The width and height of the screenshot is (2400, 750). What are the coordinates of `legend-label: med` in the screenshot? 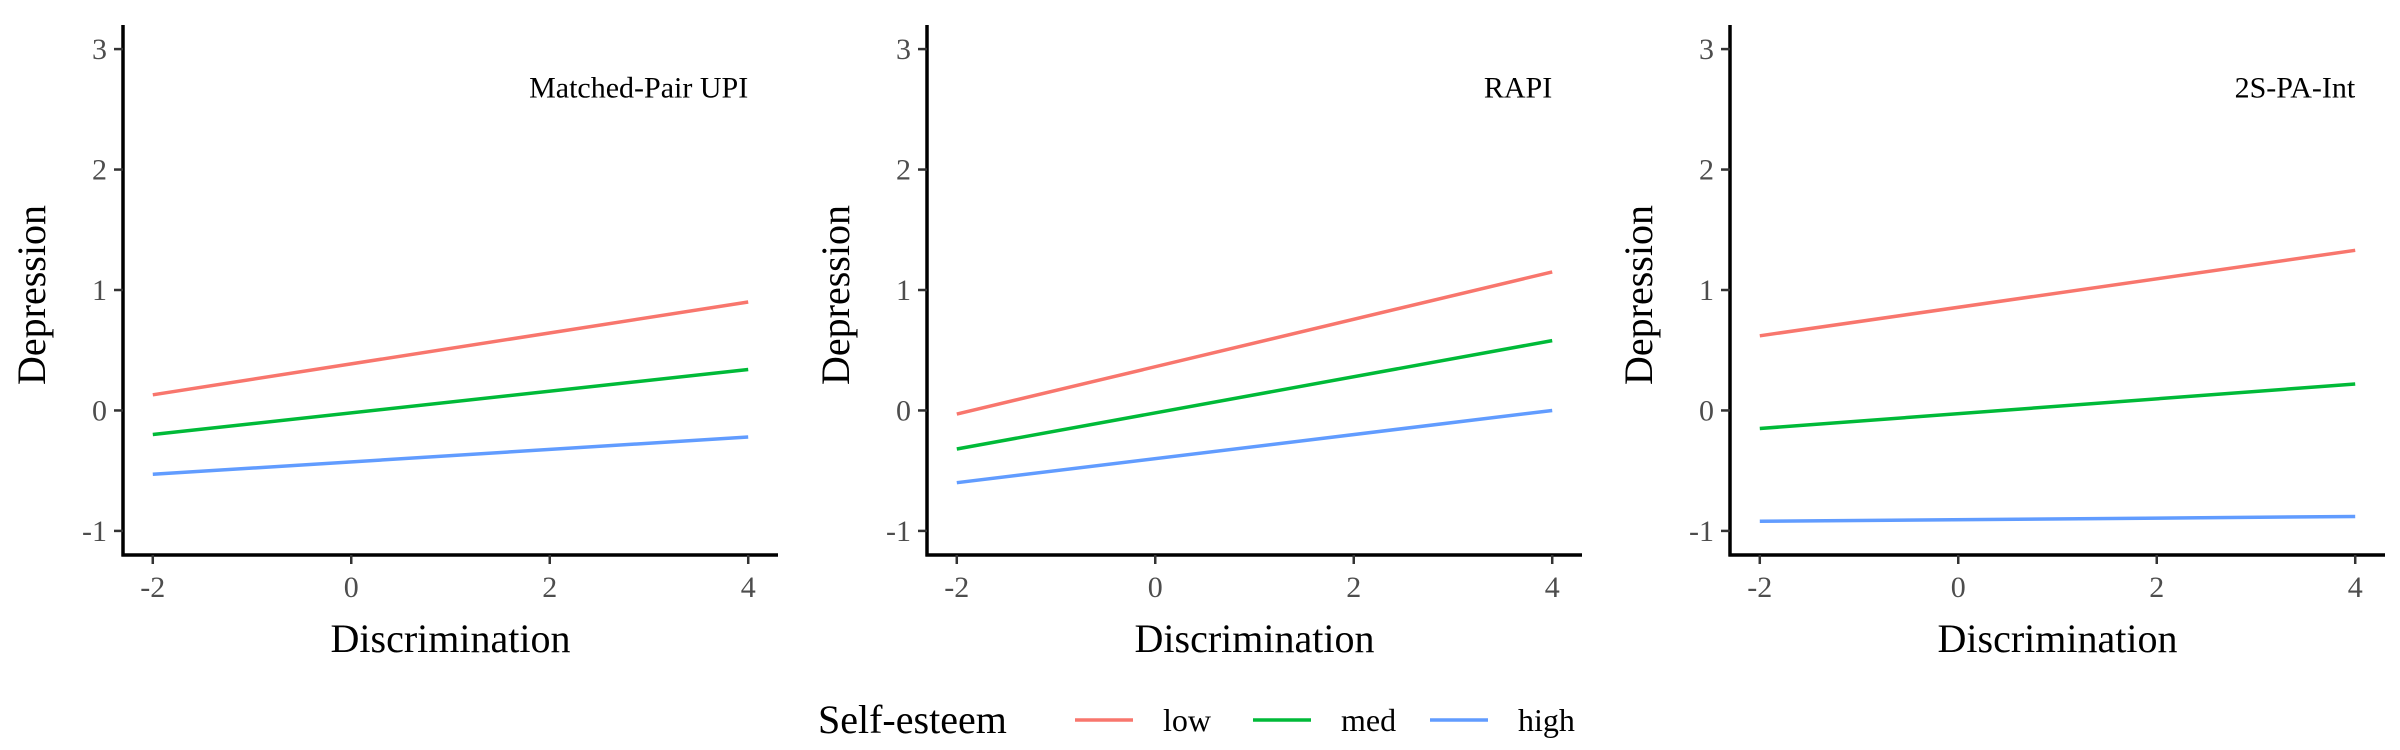 It's located at (1368, 720).